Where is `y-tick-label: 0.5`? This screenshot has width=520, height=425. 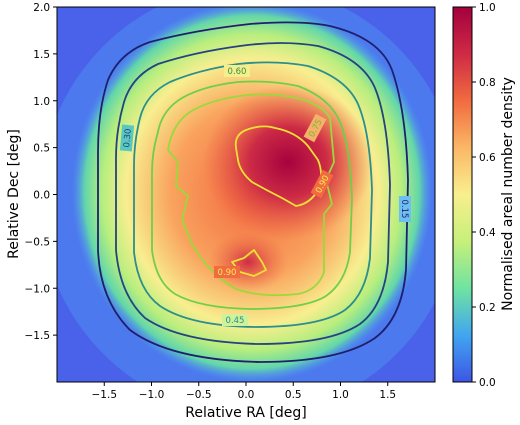 y-tick-label: 0.5 is located at coordinates (41, 149).